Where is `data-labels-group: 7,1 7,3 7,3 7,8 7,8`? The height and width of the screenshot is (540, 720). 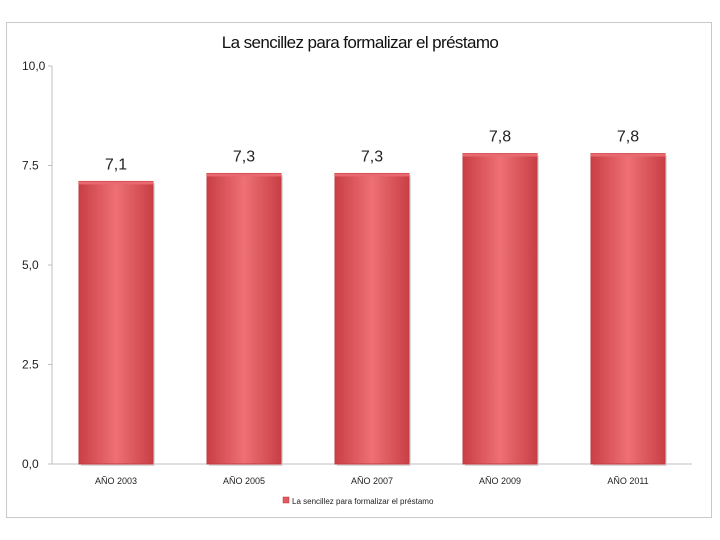
data-labels-group: 7,1 7,3 7,3 7,8 7,8 is located at coordinates (372, 151).